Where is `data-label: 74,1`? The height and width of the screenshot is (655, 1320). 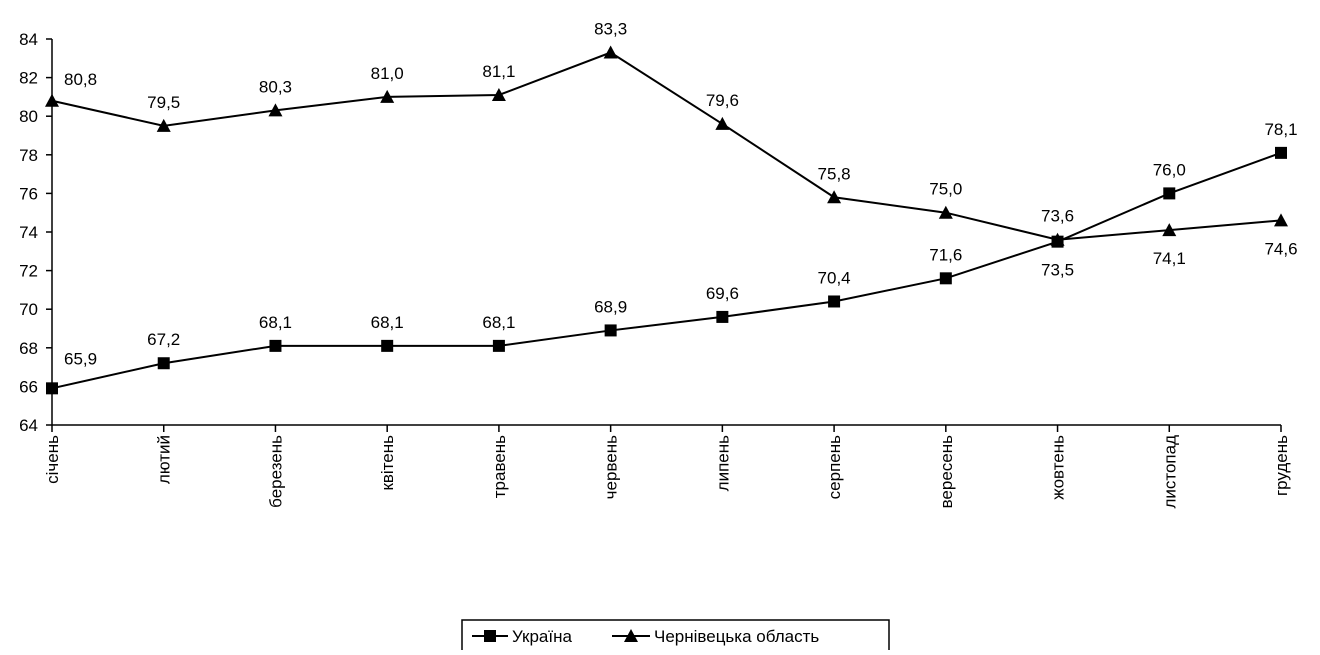 data-label: 74,1 is located at coordinates (1169, 258).